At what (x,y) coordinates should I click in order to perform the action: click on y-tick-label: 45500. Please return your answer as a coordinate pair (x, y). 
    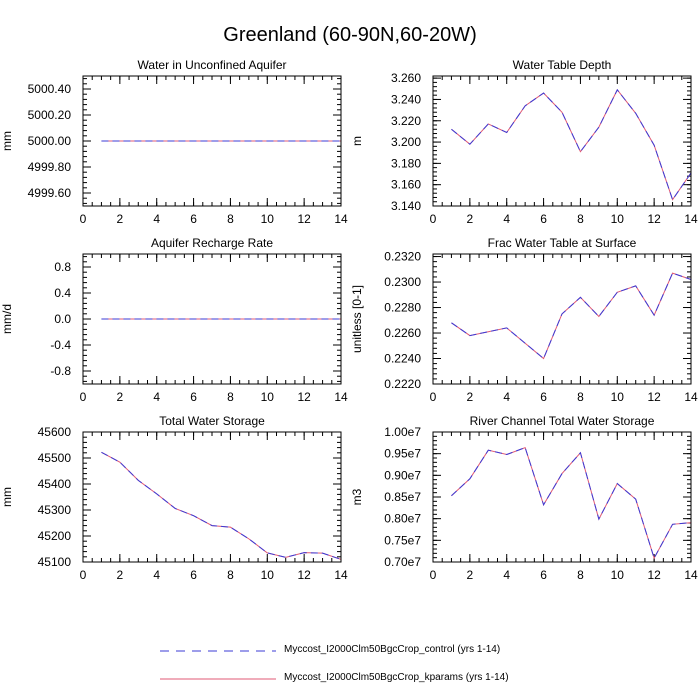
    Looking at the image, I should click on (55, 458).